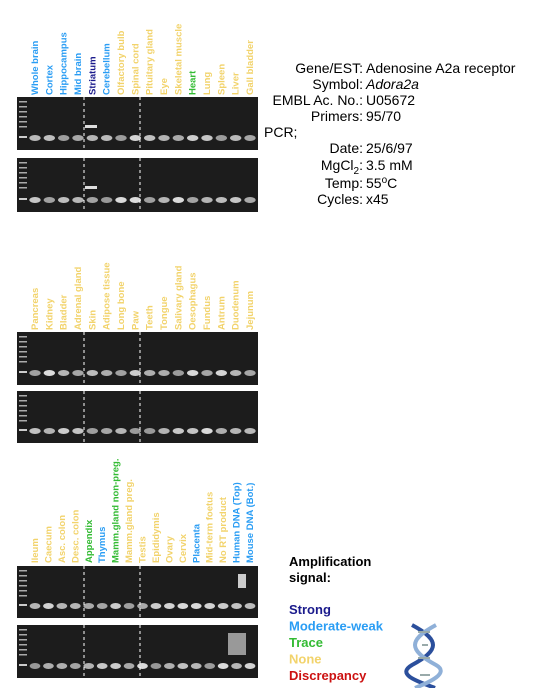 This screenshot has width=541, height=688. I want to click on info-value: U05672, so click(390, 100).